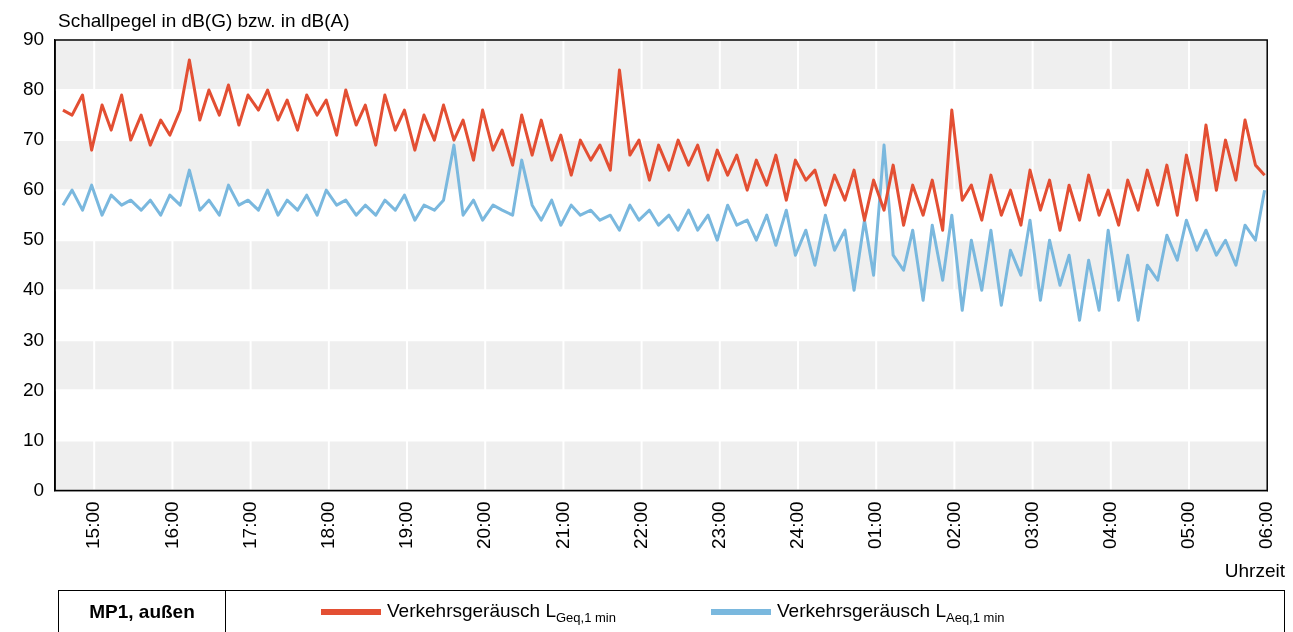 This screenshot has height=632, width=1293. Describe the element at coordinates (1254, 571) in the screenshot. I see `x-axis-title: Uhrzeit` at that location.